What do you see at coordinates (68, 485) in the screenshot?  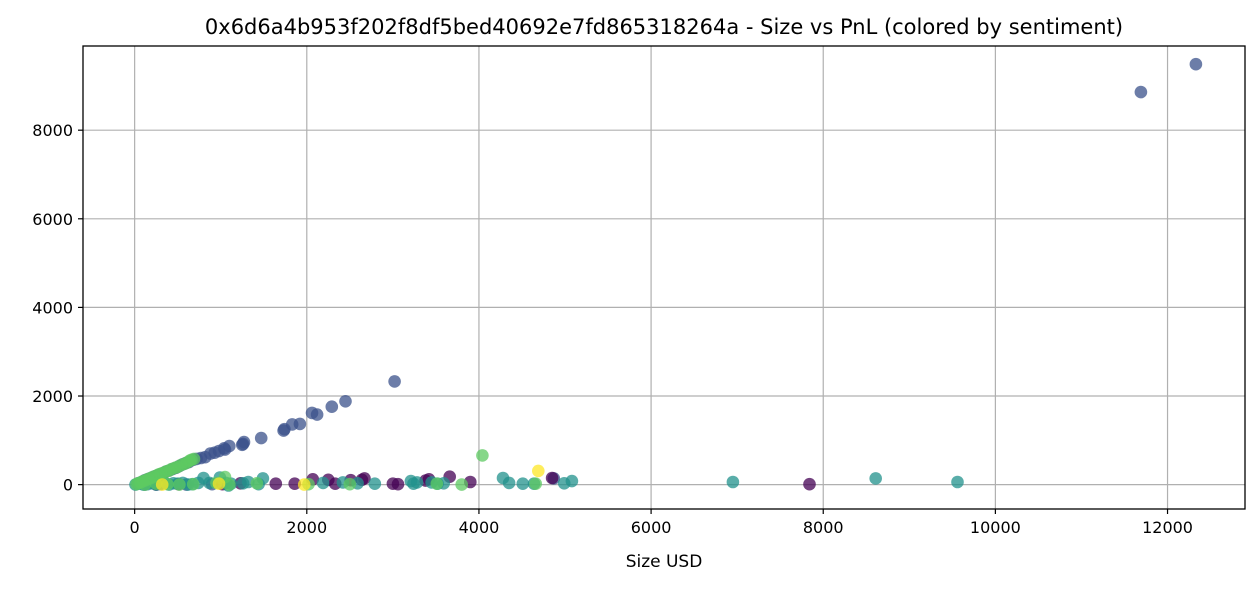 I see `y-tick-label: 0` at bounding box center [68, 485].